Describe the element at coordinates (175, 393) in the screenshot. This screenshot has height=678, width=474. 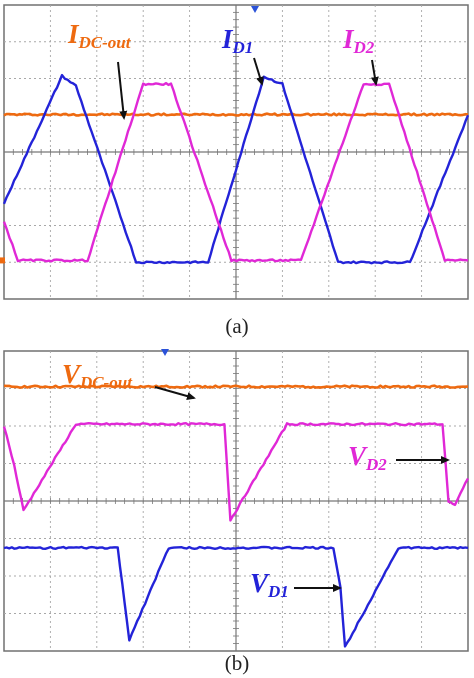
I see `arrow-v-dc-out` at that location.